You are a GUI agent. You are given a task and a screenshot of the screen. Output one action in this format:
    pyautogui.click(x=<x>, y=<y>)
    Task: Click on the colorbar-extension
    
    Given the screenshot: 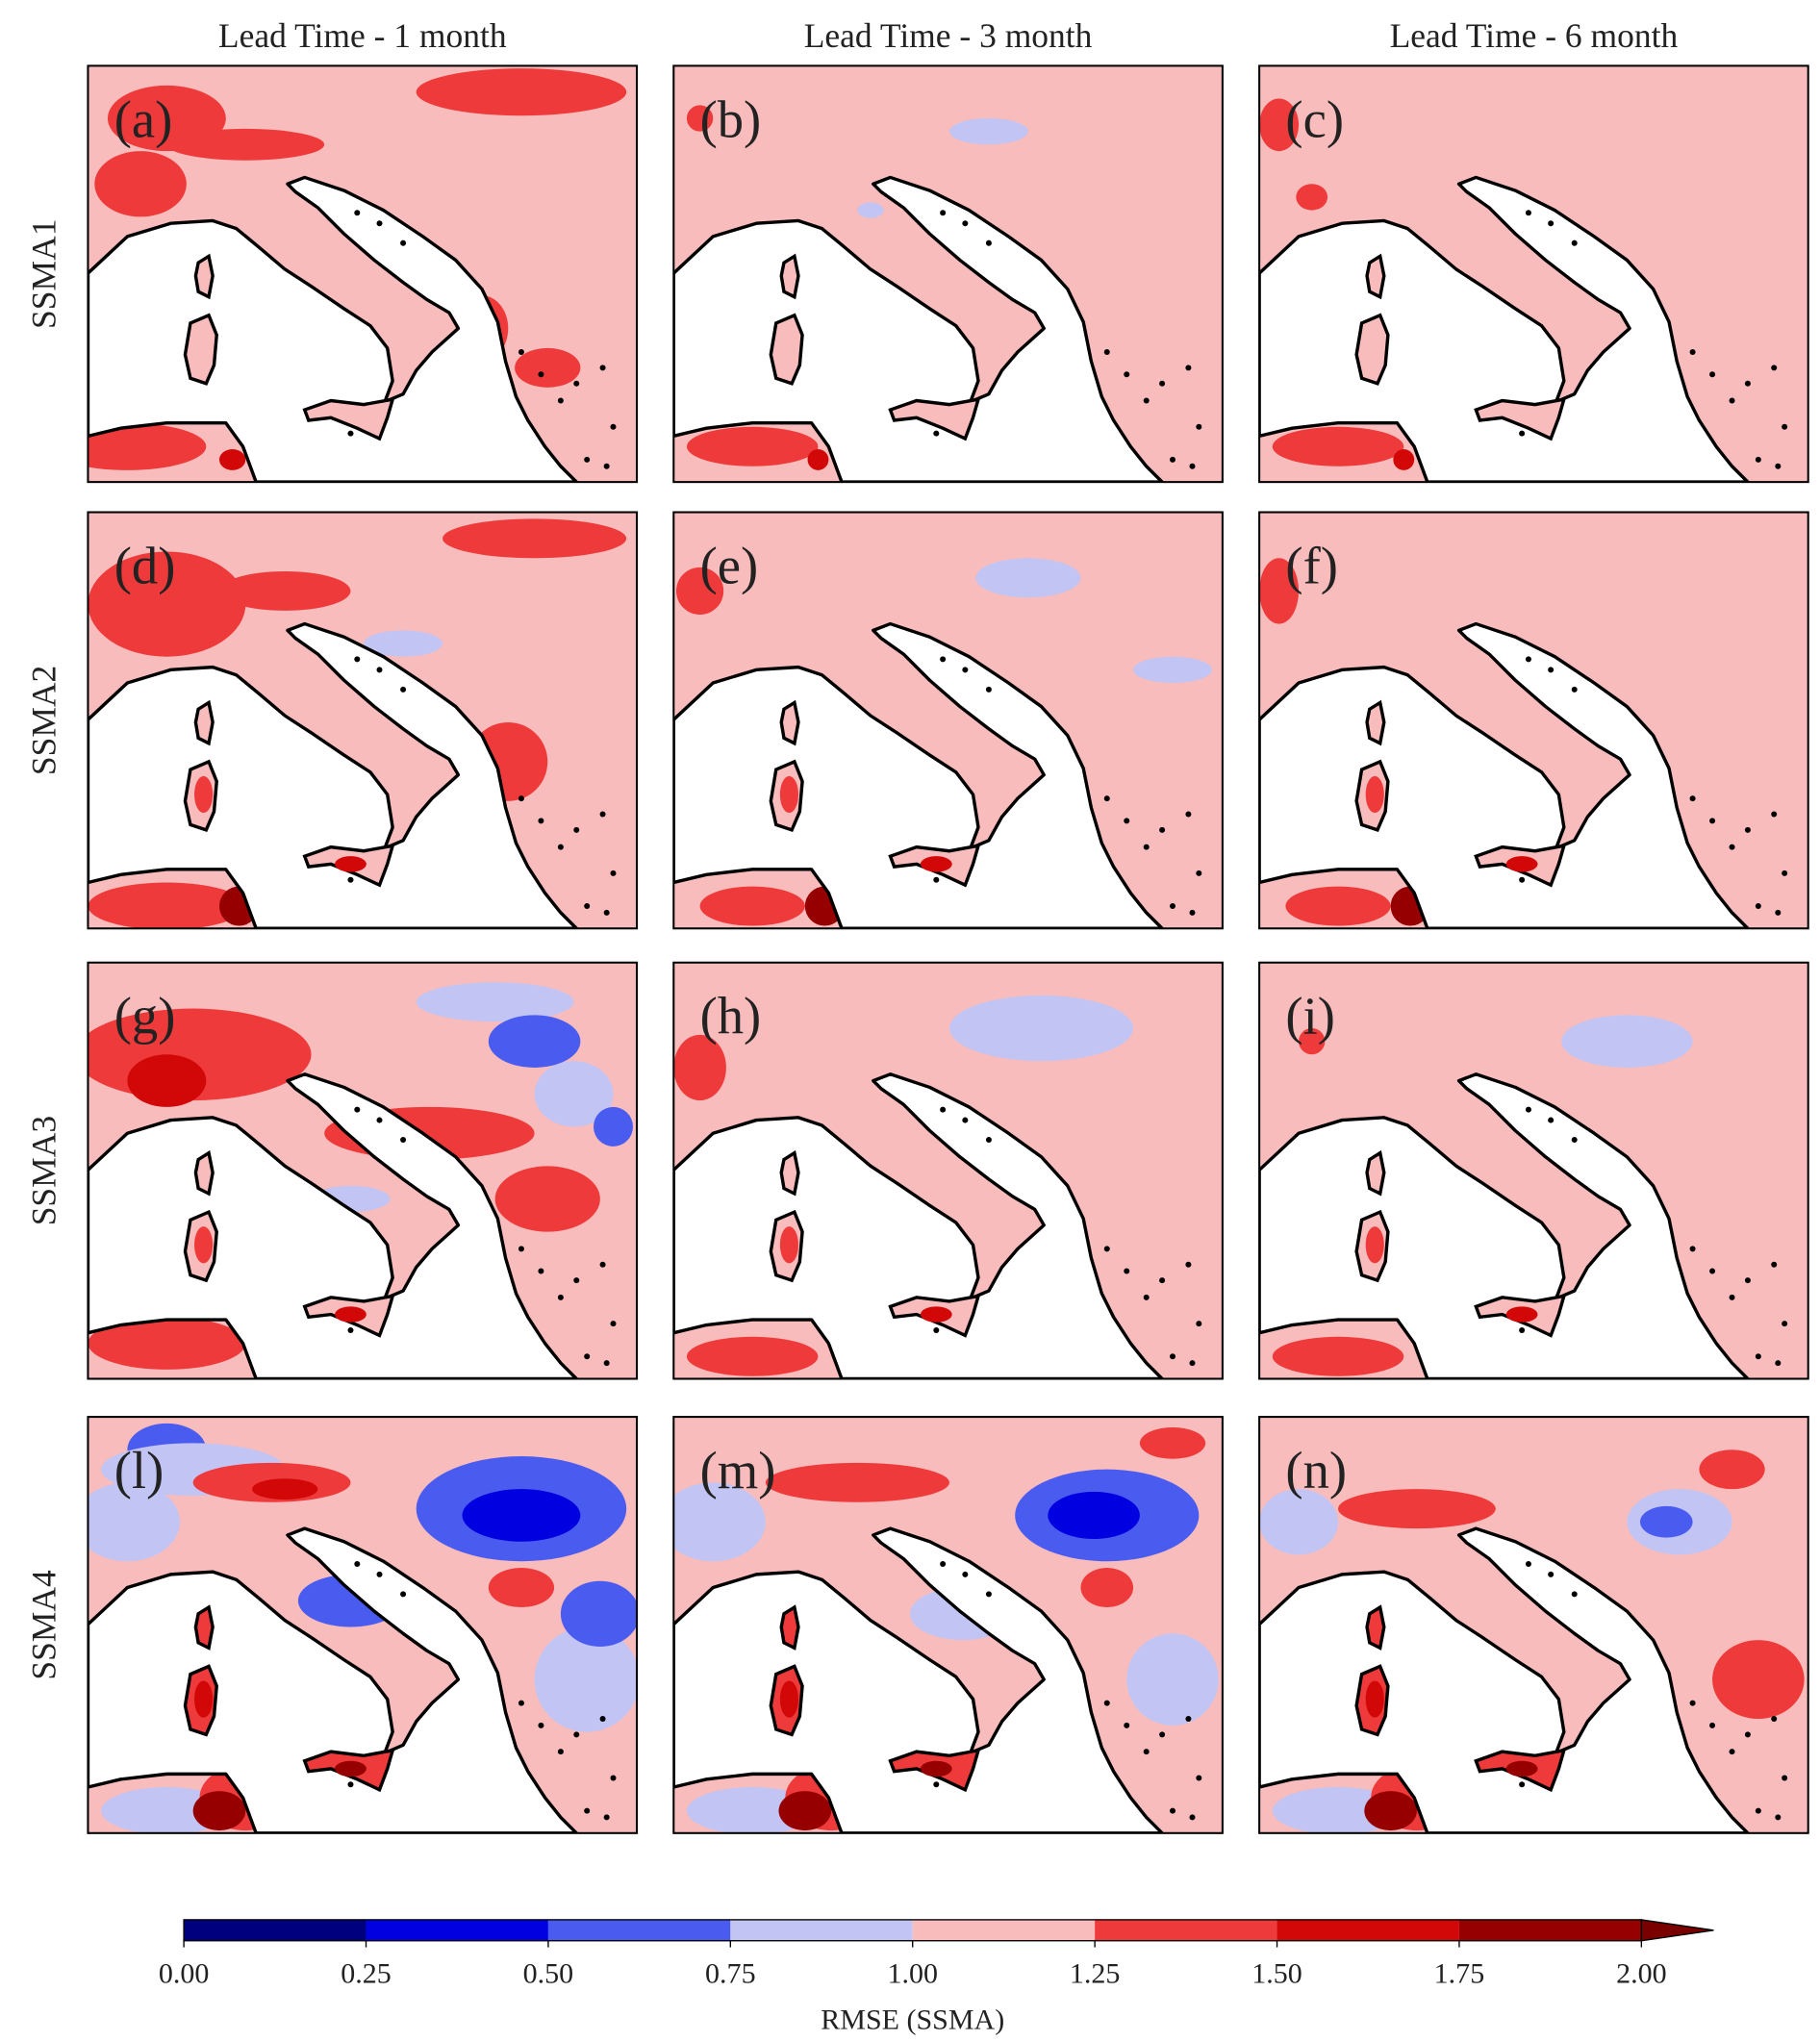 What is the action you would take?
    pyautogui.click(x=1677, y=1931)
    